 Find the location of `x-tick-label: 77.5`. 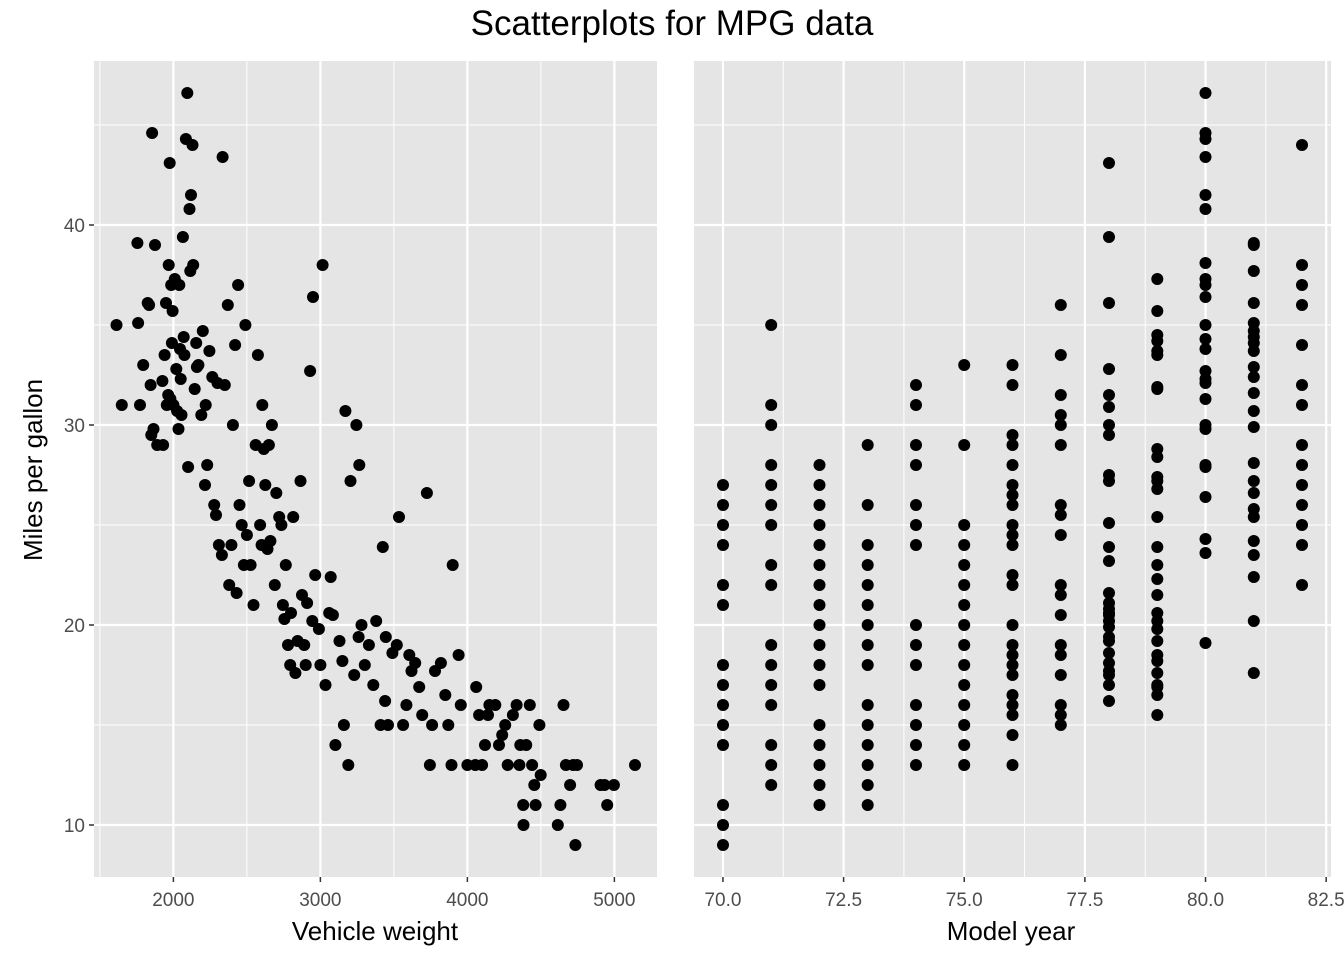

x-tick-label: 77.5 is located at coordinates (1084, 900).